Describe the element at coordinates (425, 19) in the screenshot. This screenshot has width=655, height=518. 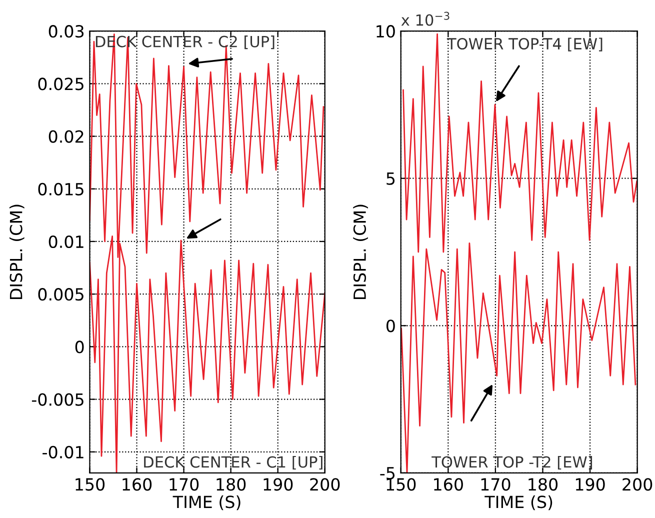
I see `text: x 10$^{−3}$` at that location.